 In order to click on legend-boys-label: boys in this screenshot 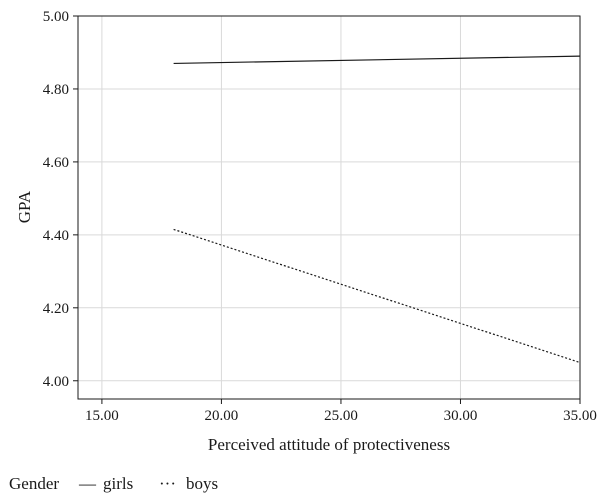, I will do `click(202, 483)`.